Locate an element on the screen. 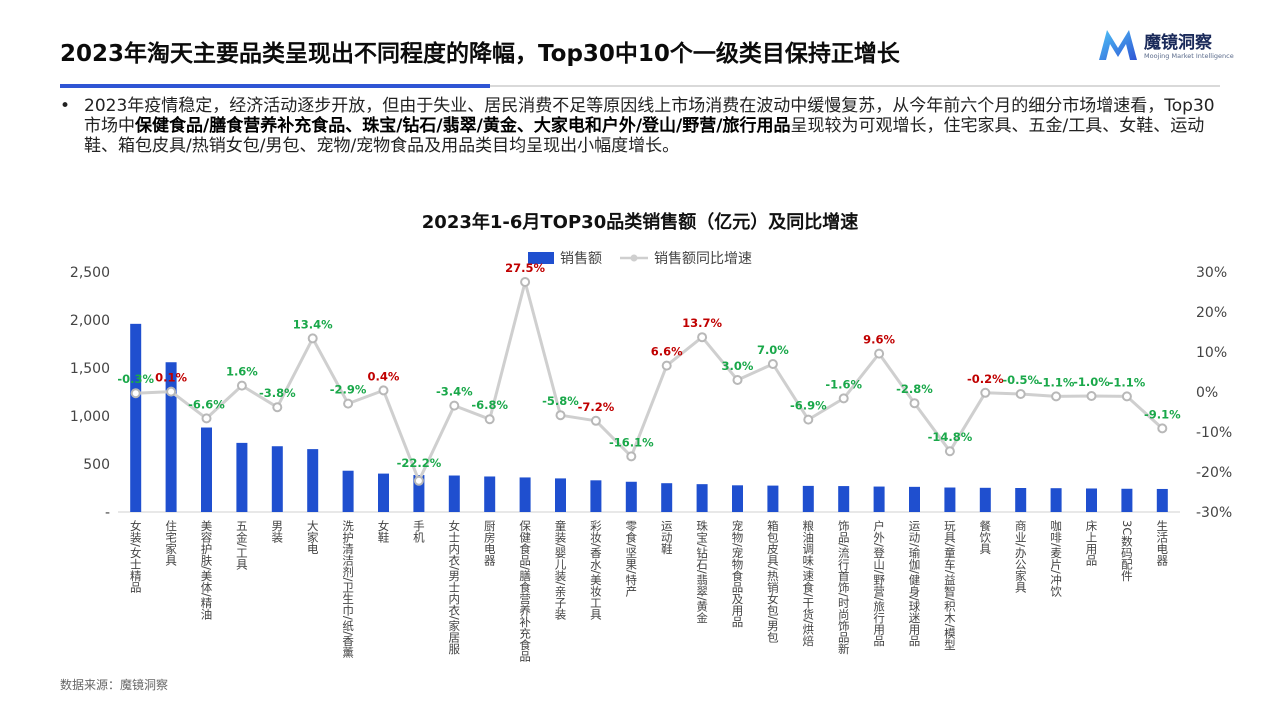 The width and height of the screenshot is (1280, 720). growth-data-label: -9.1% is located at coordinates (1162, 414).